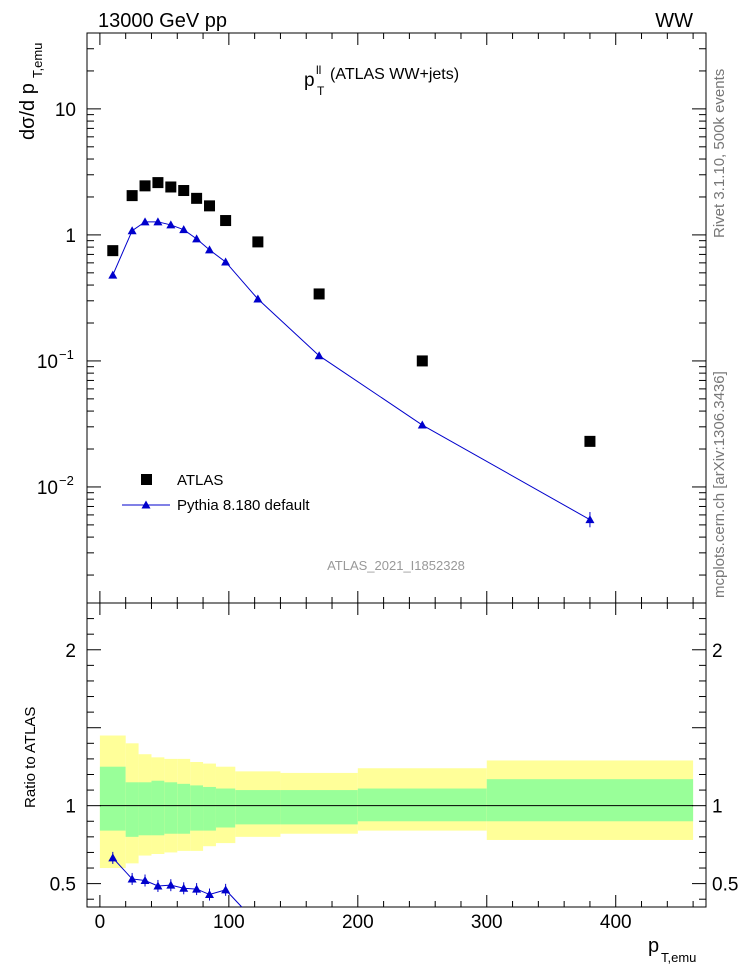  Describe the element at coordinates (487, 922) in the screenshot. I see `x-tick-label: 300` at that location.